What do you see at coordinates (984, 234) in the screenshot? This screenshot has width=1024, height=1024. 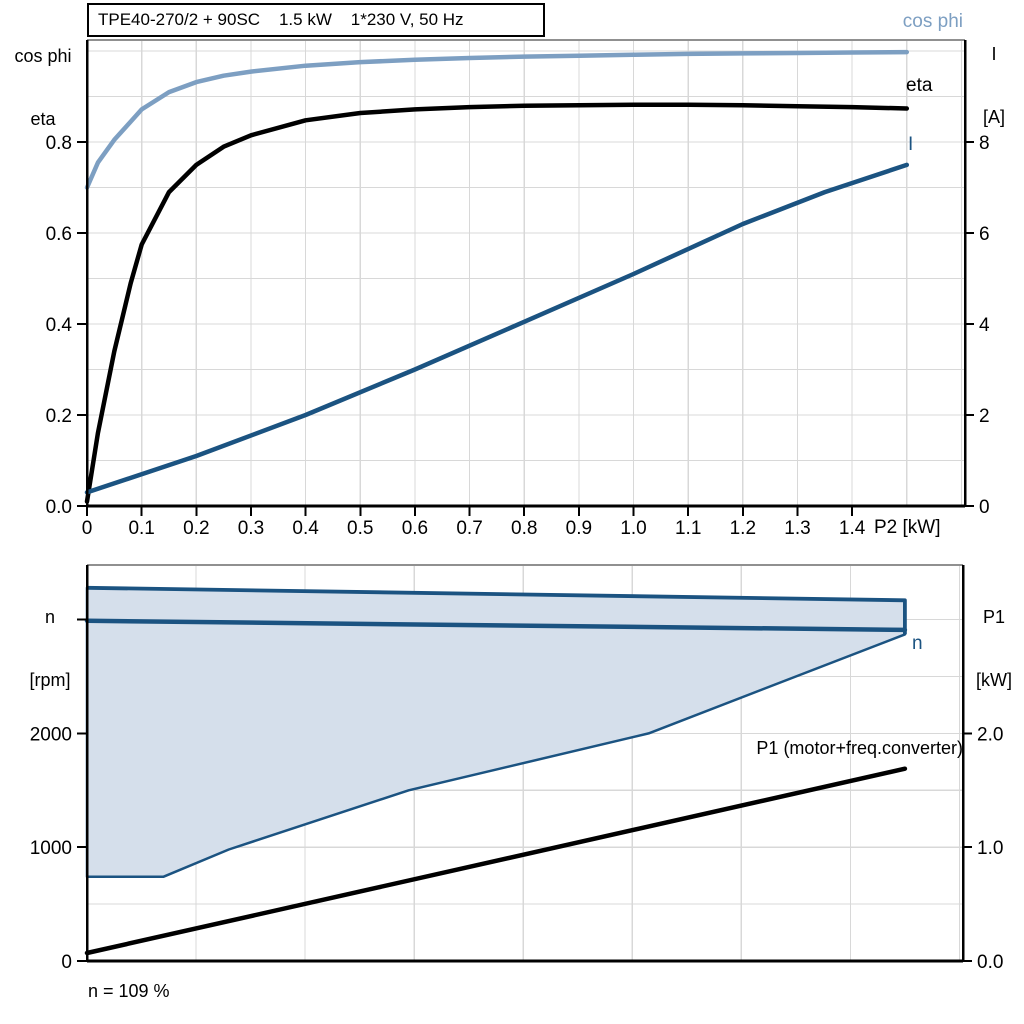 I see `right-tick-label: 6` at bounding box center [984, 234].